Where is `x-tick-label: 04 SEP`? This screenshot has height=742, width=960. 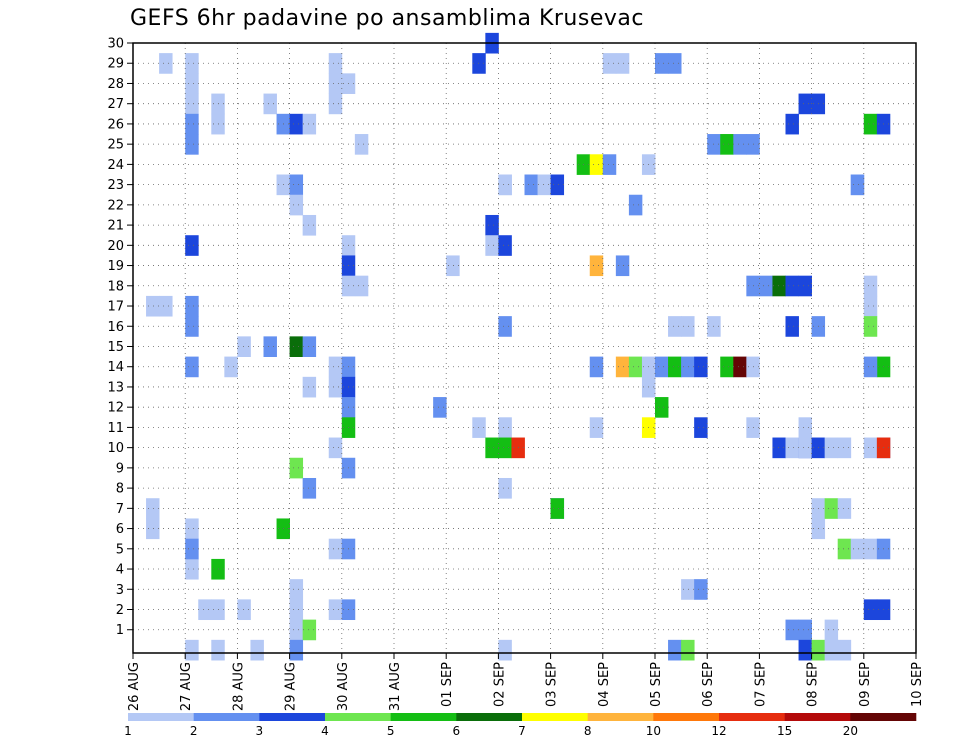
x-tick-label: 04 SEP is located at coordinates (604, 684).